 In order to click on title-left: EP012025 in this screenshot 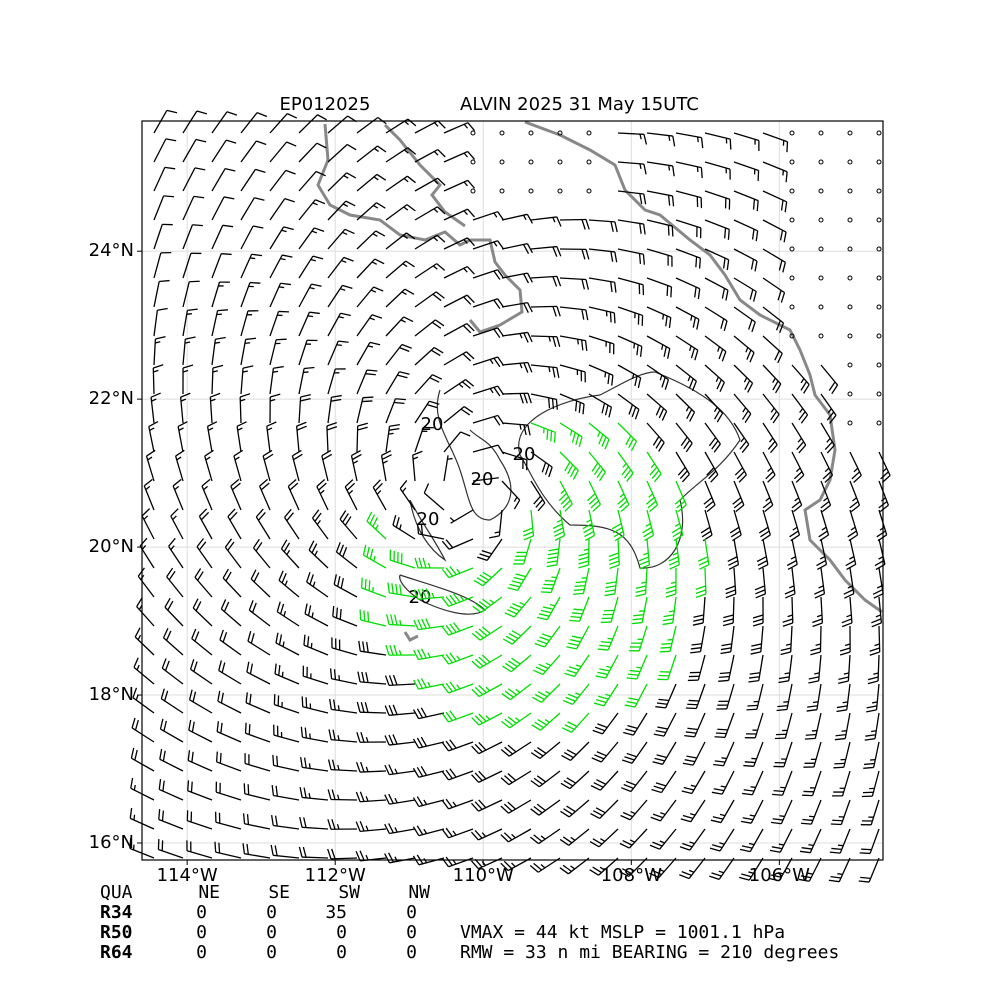, I will do `click(325, 104)`.